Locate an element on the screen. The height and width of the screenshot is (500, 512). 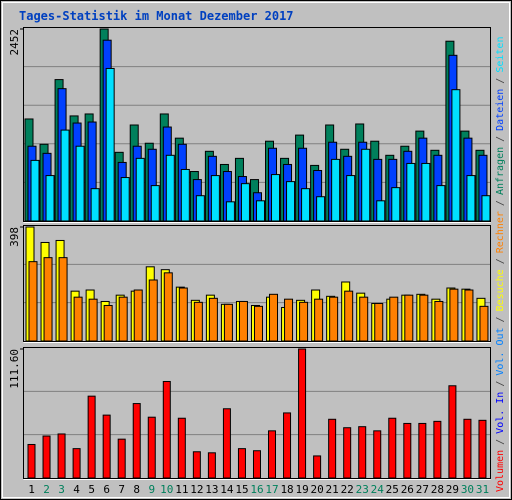
x-tick-label: 8 is located at coordinates (136, 489).